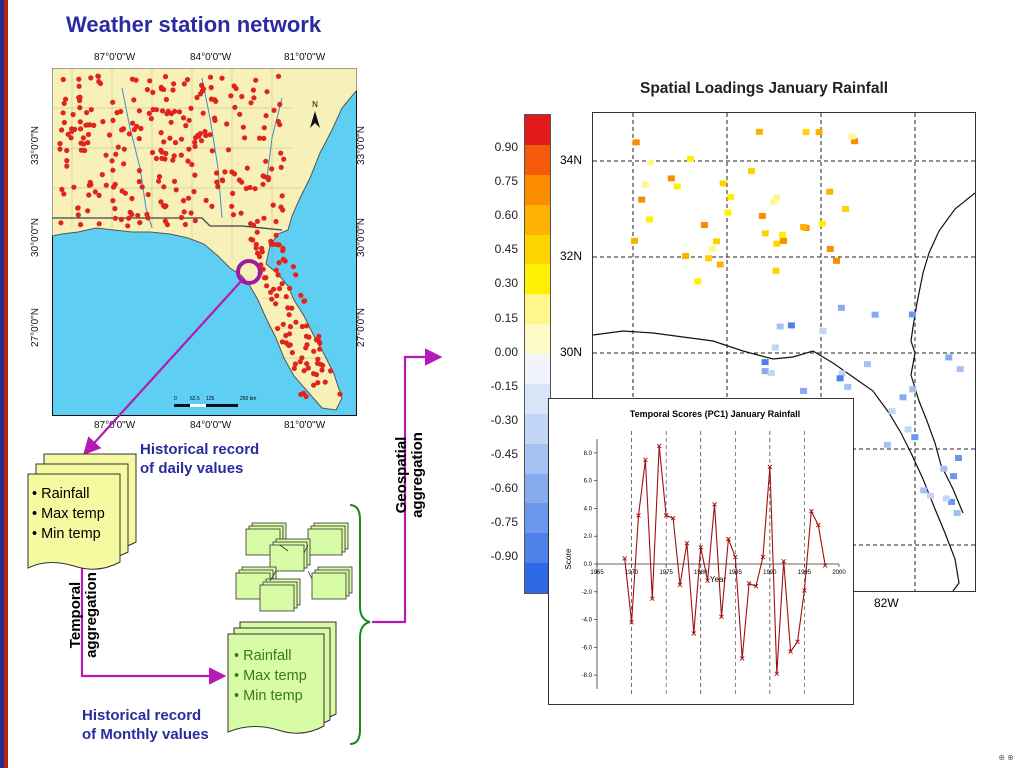 The width and height of the screenshot is (1024, 768). I want to click on chart-y-tick-label: -4.0, so click(587, 621).